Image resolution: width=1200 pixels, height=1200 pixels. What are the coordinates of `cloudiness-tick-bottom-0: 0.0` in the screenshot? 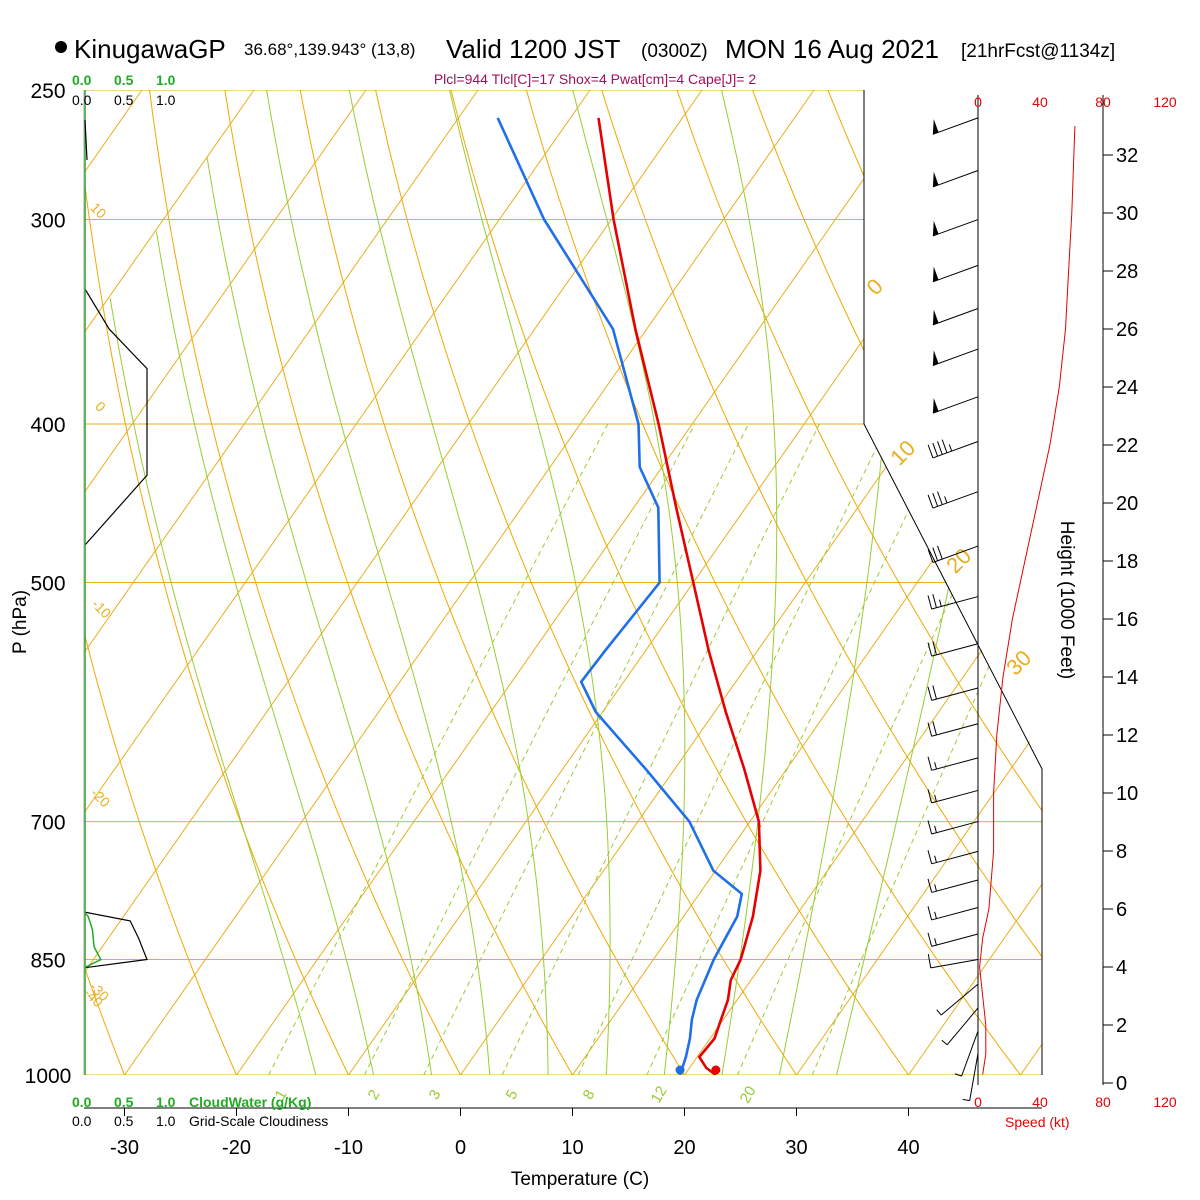 It's located at (82, 1121).